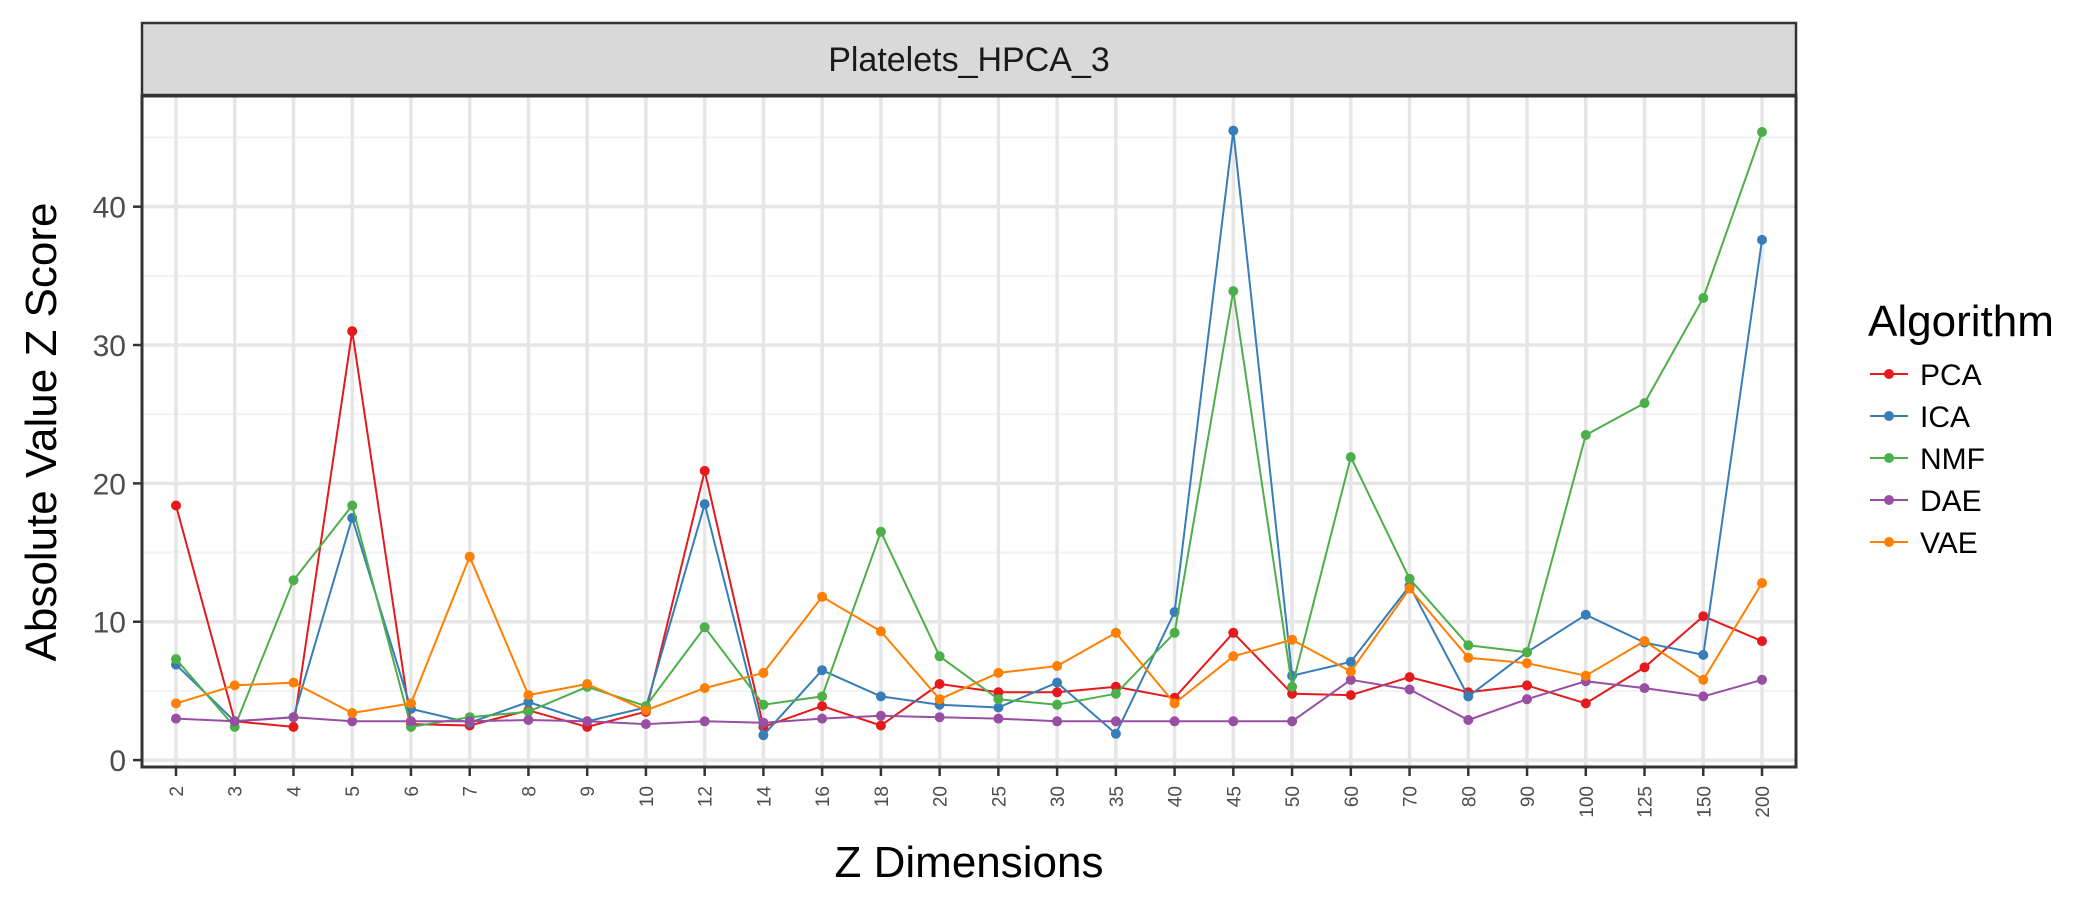 The image size is (2100, 900). Describe the element at coordinates (117, 485) in the screenshot. I see `y-axis: 0 10 20 30 40` at that location.